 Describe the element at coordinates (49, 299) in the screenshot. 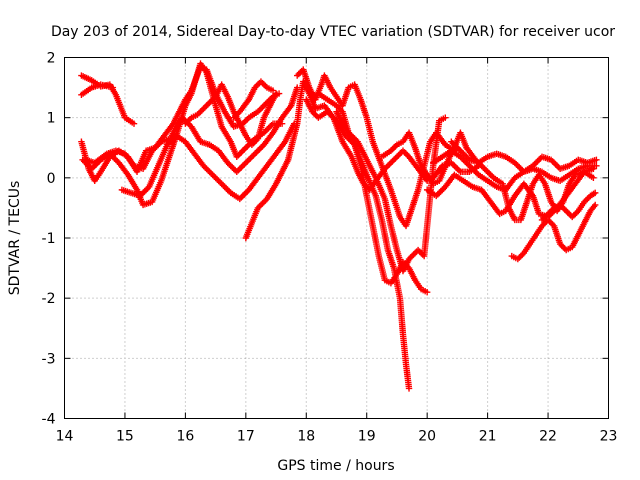

I see `y-tick-label: -2` at that location.